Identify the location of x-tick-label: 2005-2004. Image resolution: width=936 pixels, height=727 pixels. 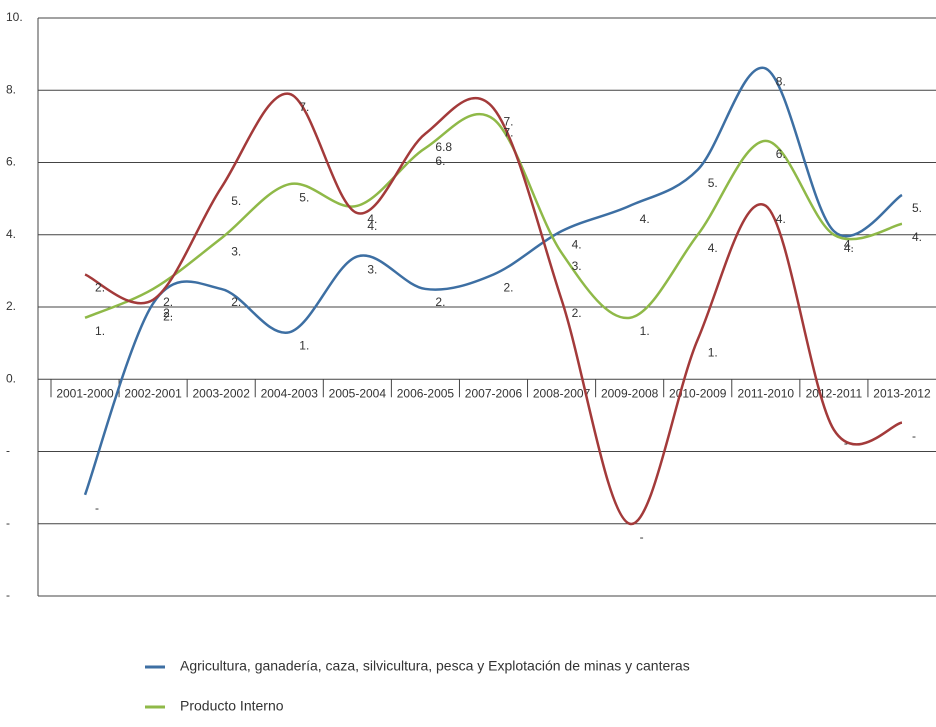
(358, 393).